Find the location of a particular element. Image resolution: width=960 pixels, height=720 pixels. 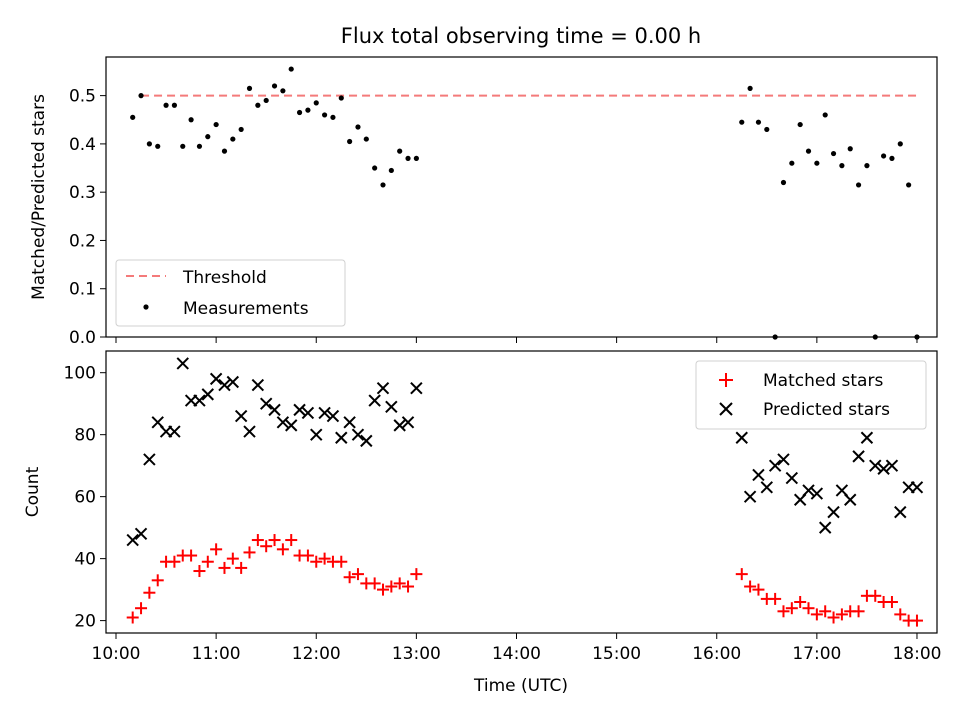

count-y-tick-label: 80 is located at coordinates (85, 436).